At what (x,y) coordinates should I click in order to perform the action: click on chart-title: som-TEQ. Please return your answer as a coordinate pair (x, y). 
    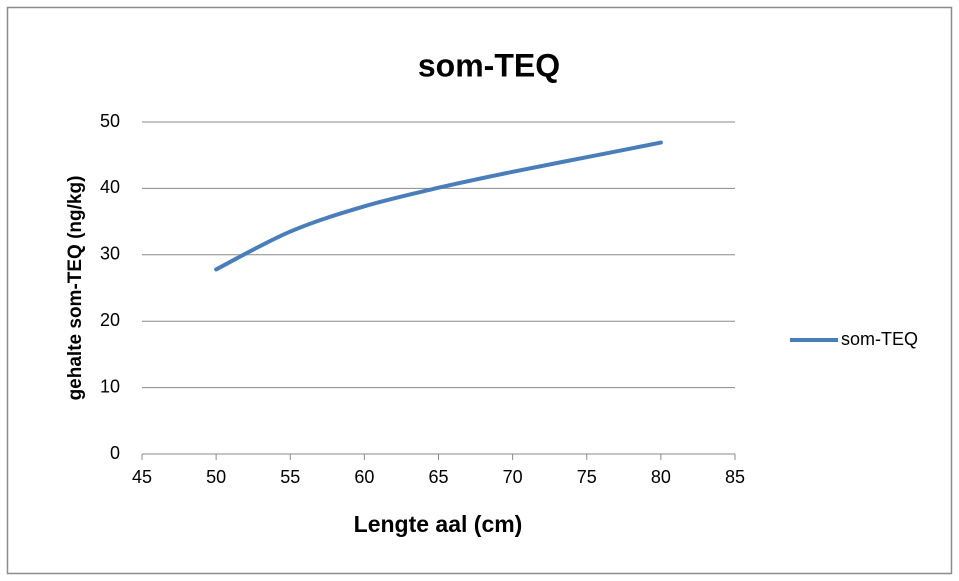
    Looking at the image, I should click on (489, 65).